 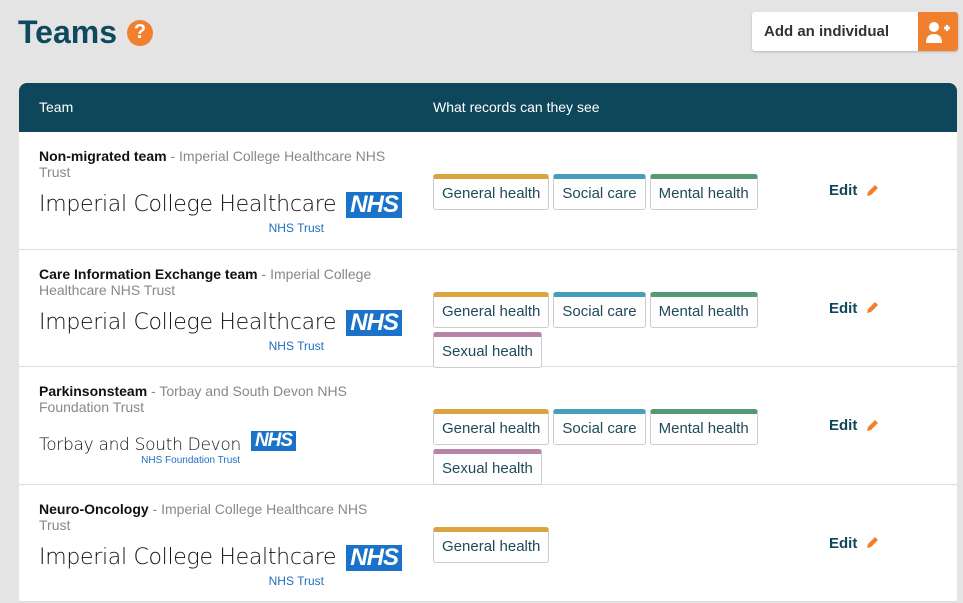 I want to click on record-tags: General health, so click(x=603, y=544).